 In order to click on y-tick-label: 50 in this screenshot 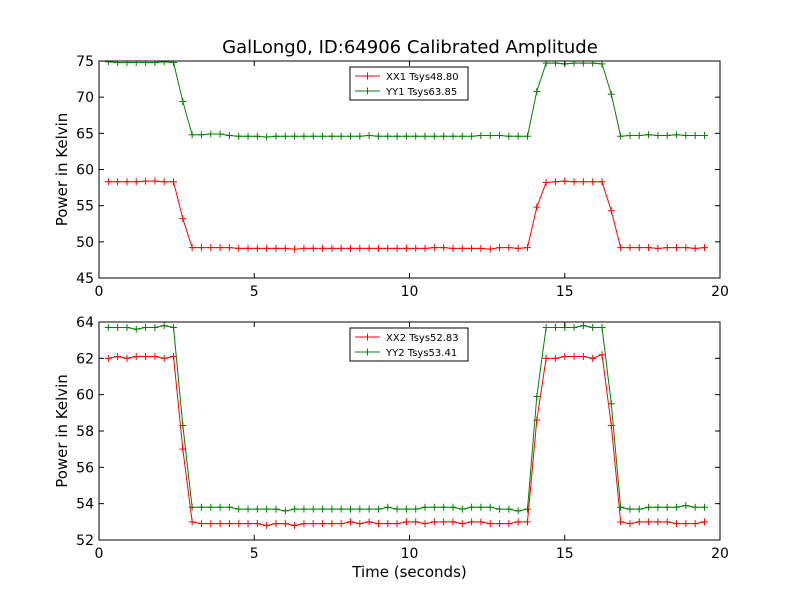, I will do `click(85, 243)`.